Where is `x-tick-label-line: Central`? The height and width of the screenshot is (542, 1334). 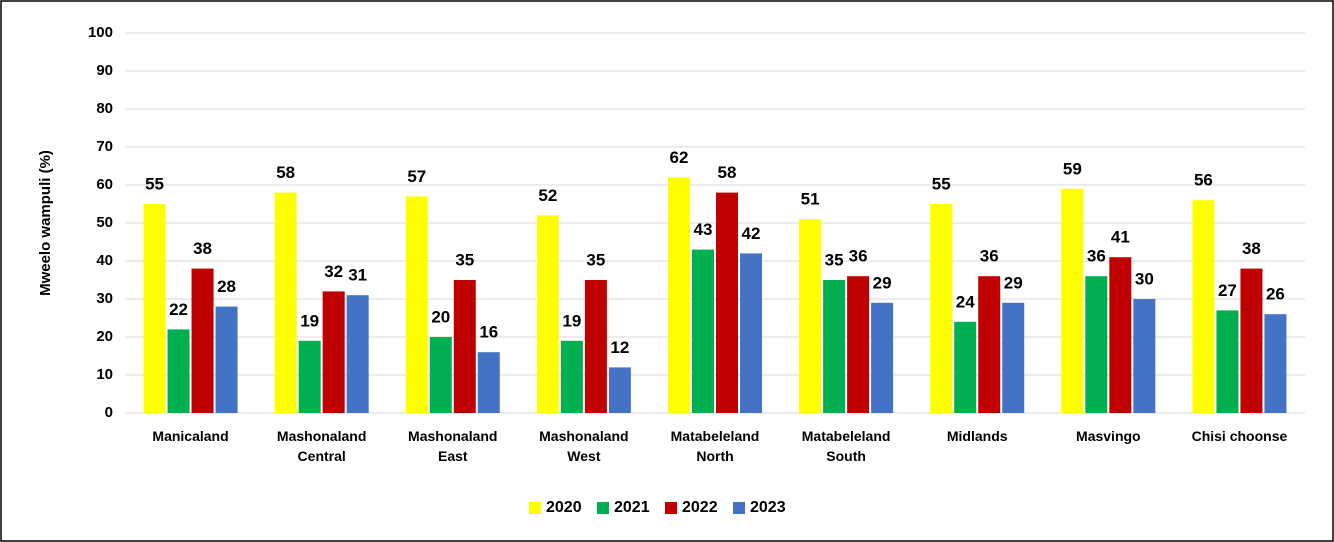
x-tick-label-line: Central is located at coordinates (322, 456).